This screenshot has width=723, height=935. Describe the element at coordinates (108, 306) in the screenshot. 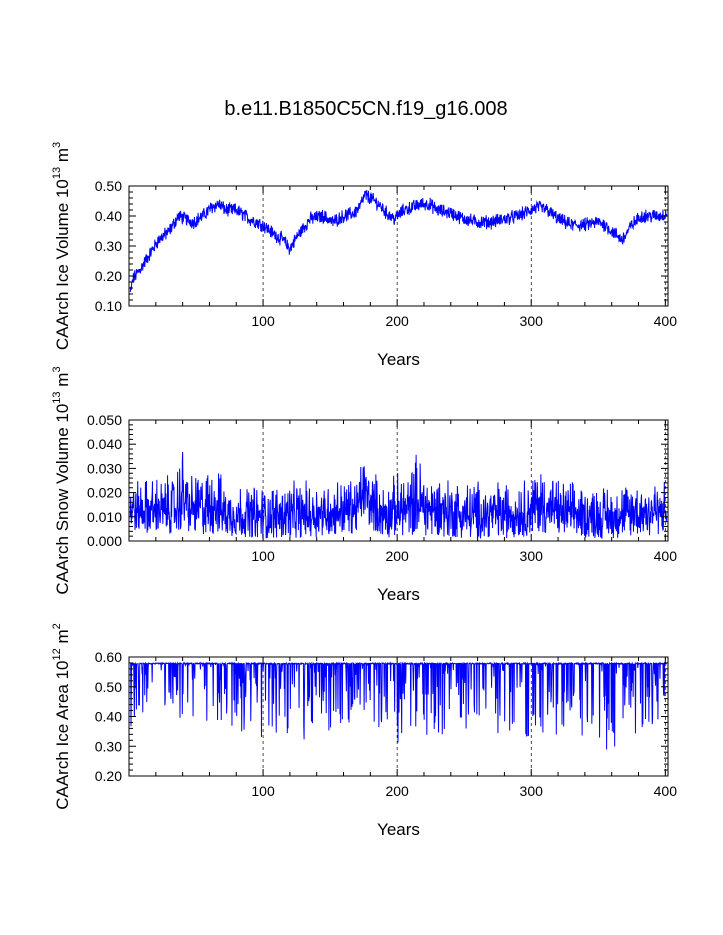

I see `ice-volume-ytick-label-0: 0.10` at that location.